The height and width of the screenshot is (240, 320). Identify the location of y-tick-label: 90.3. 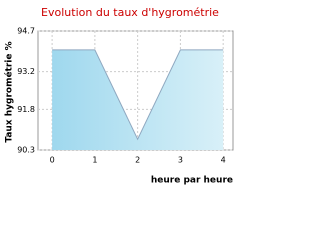
(26, 150).